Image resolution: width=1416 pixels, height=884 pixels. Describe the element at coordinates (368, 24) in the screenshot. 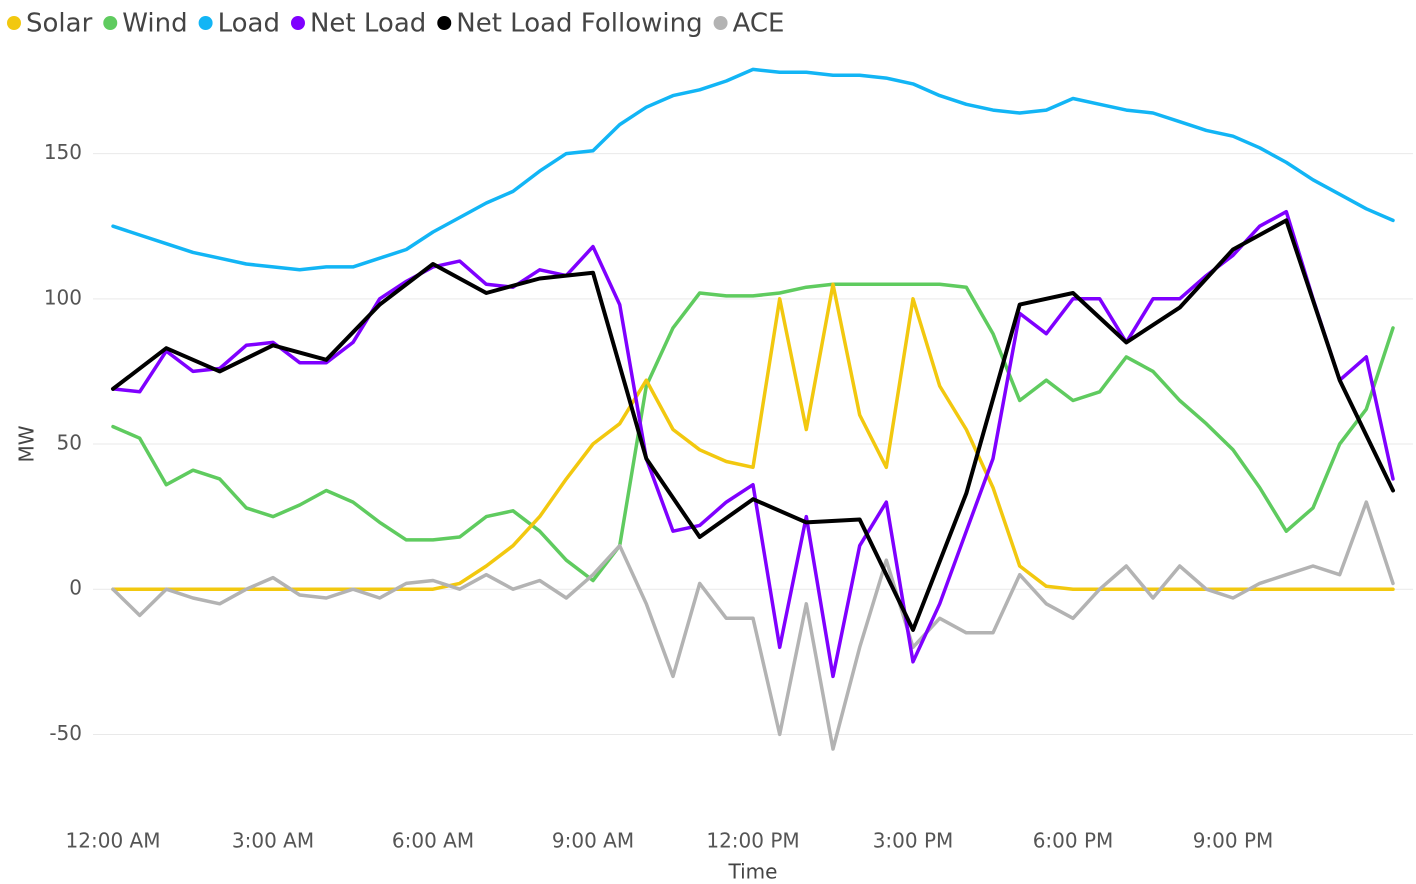

I see `legend-label: Net Load` at that location.